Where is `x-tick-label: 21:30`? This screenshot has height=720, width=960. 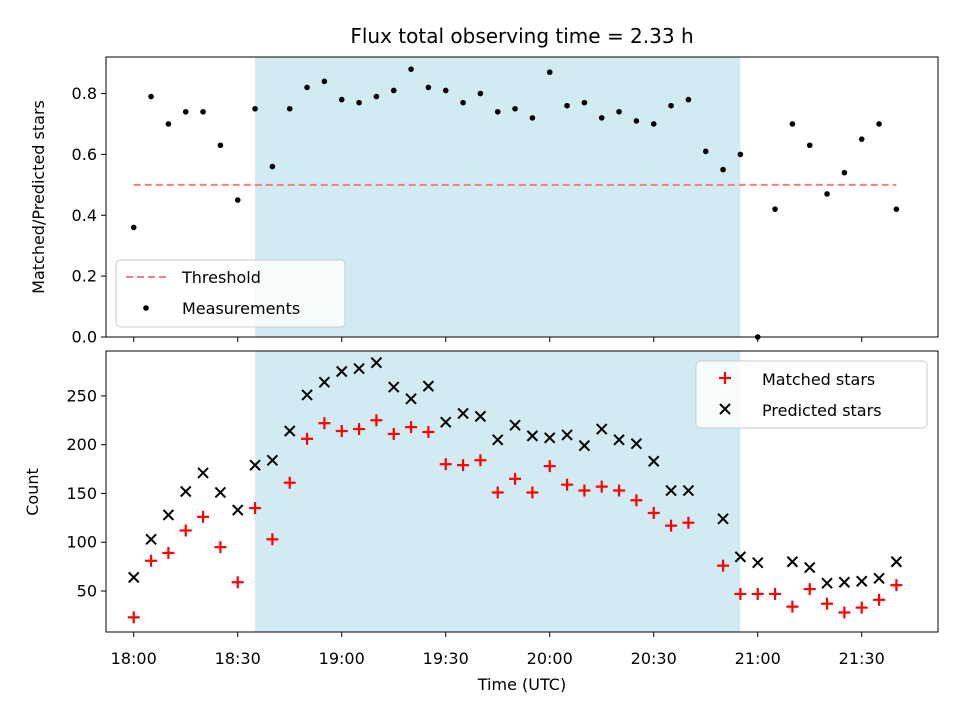
x-tick-label: 21:30 is located at coordinates (862, 658).